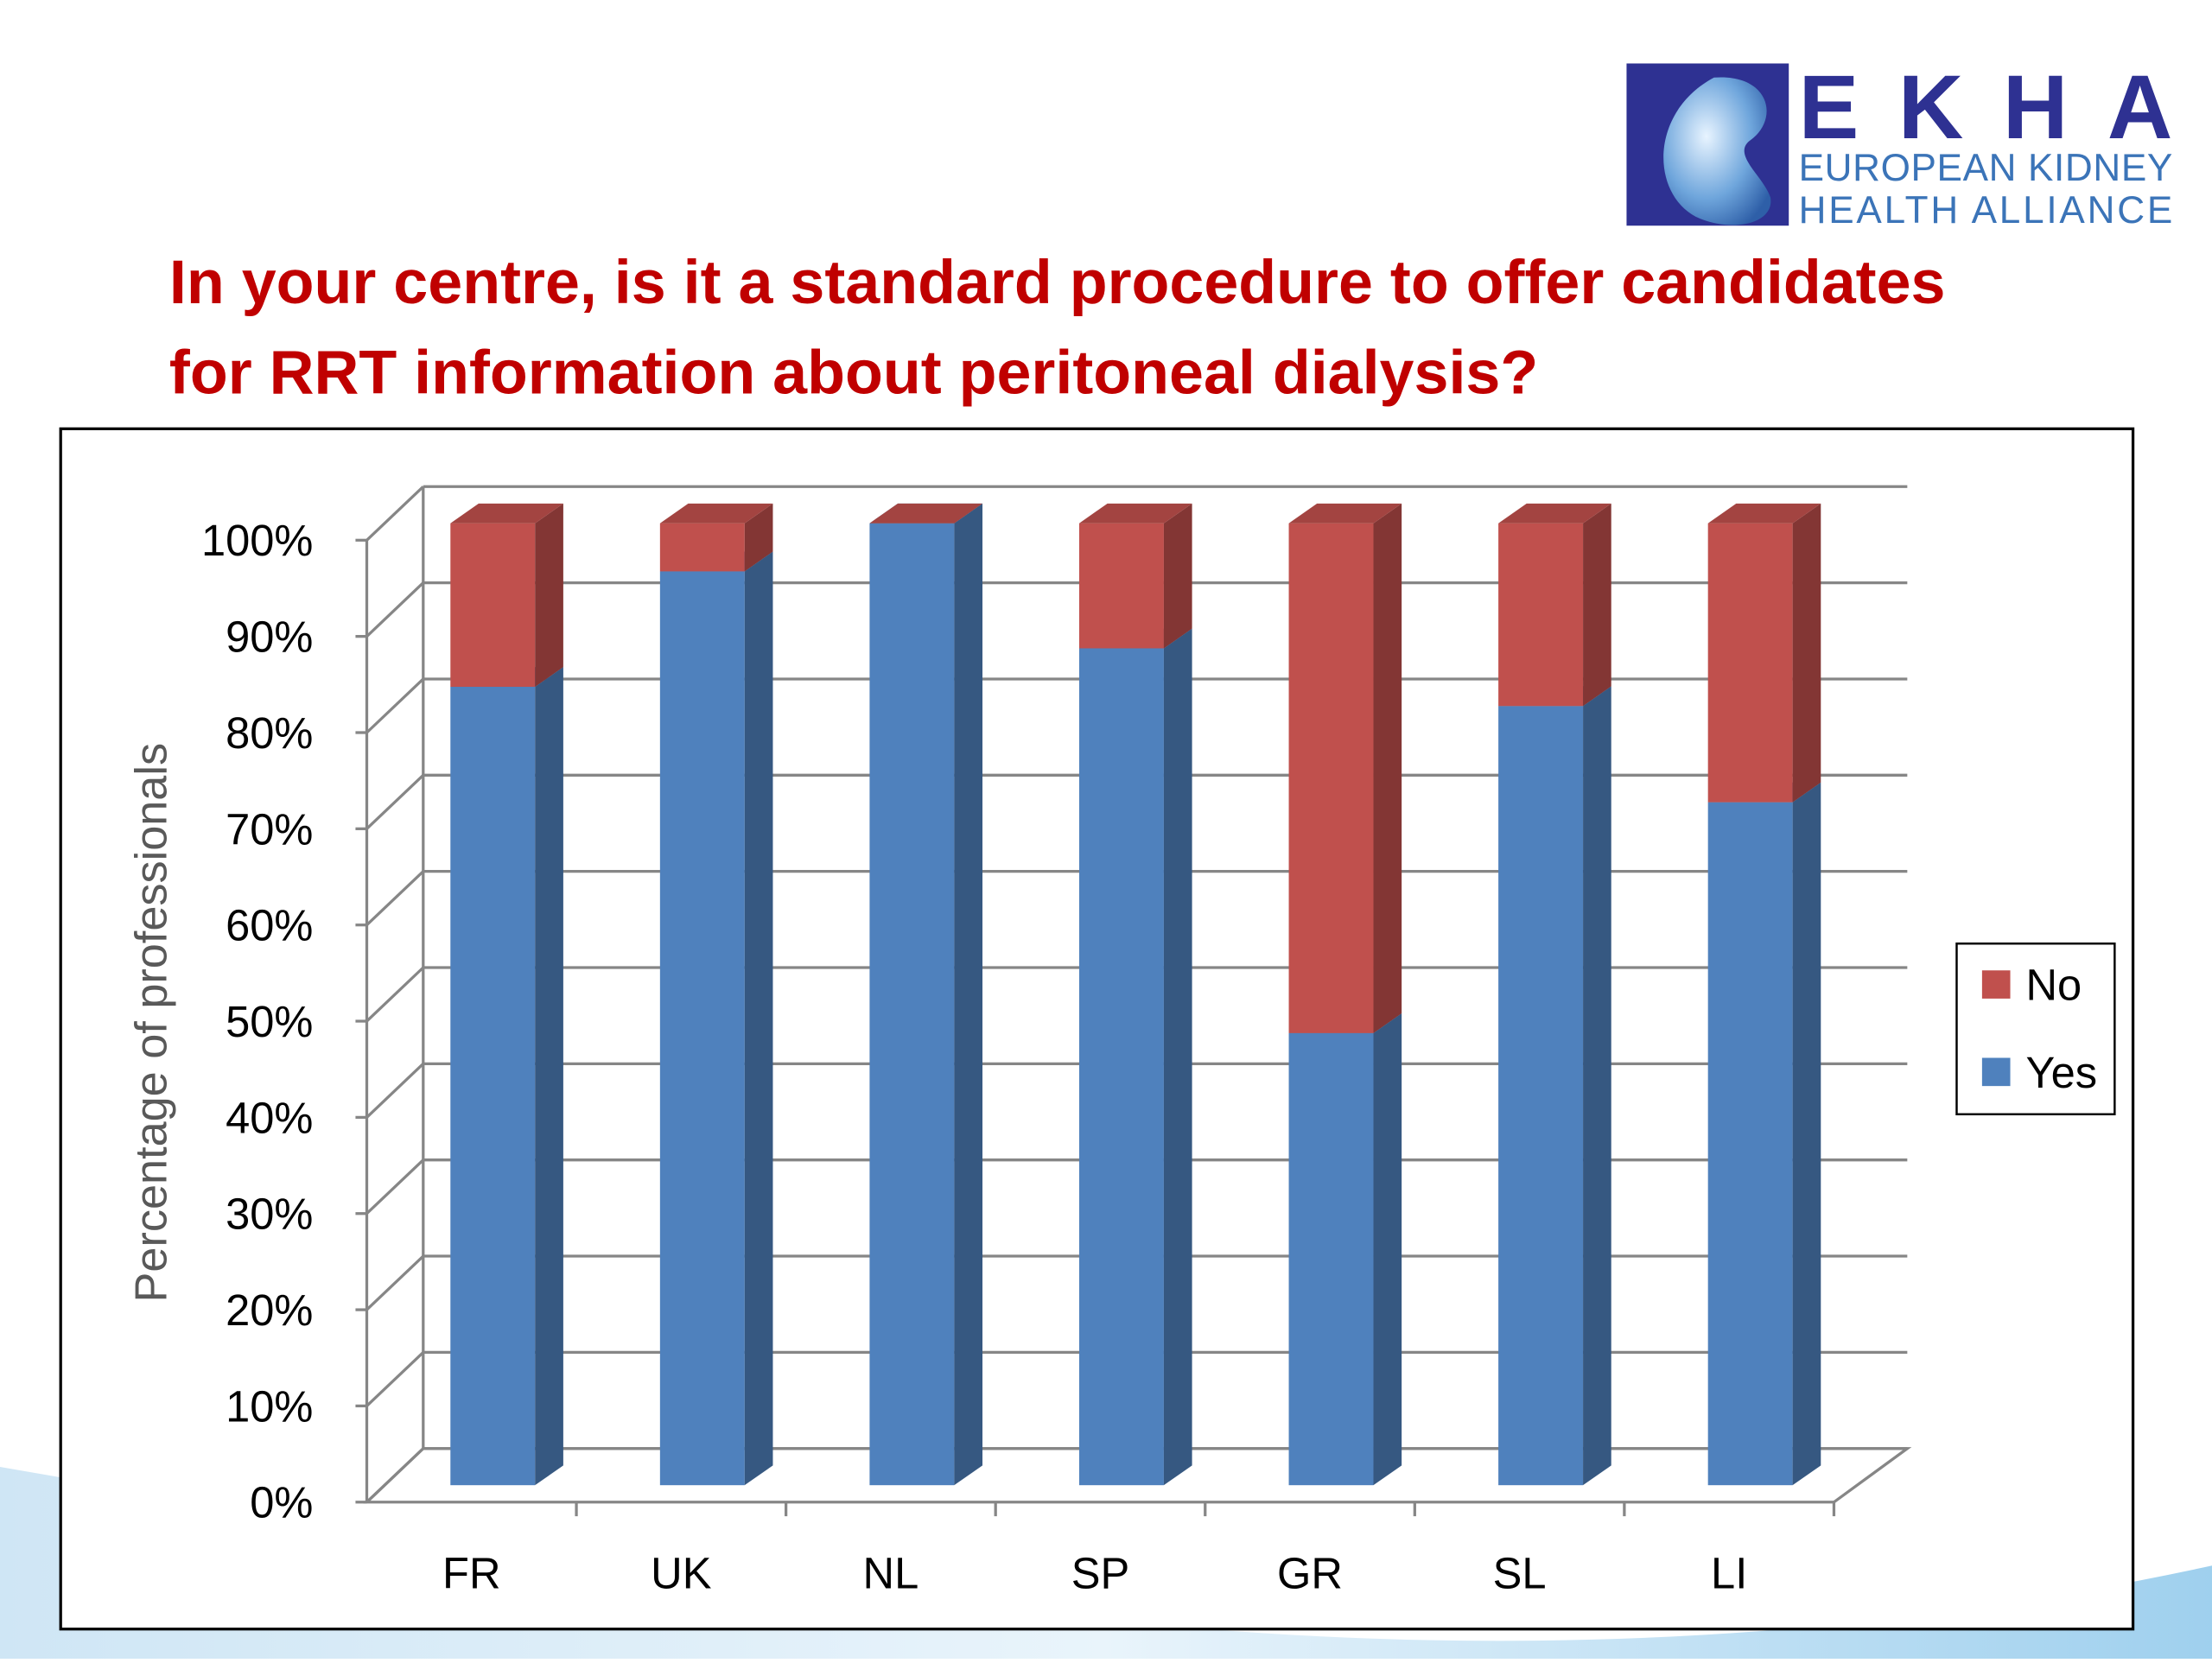  Describe the element at coordinates (269, 1406) in the screenshot. I see `y-tick-label: 10%` at that location.